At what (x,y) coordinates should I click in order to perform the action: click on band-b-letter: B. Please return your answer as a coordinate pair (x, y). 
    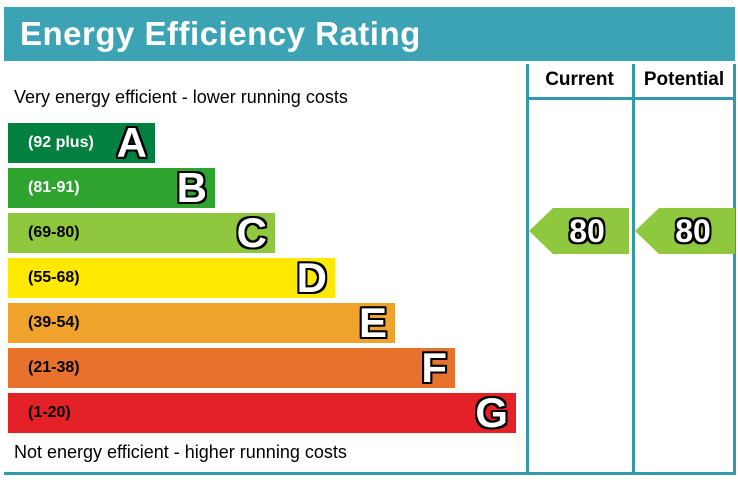
    Looking at the image, I should click on (191, 187).